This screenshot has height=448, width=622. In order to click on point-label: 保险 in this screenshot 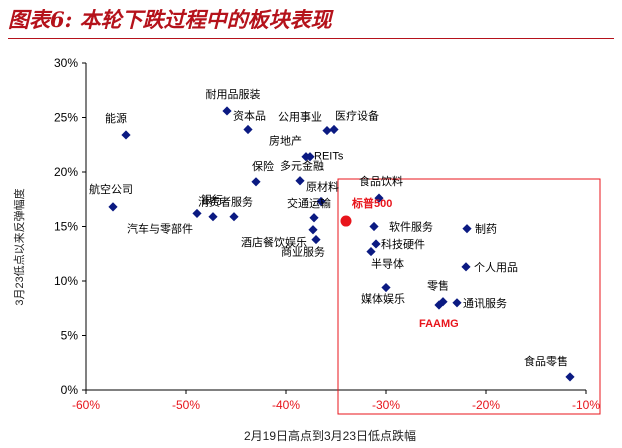, I will do `click(263, 166)`.